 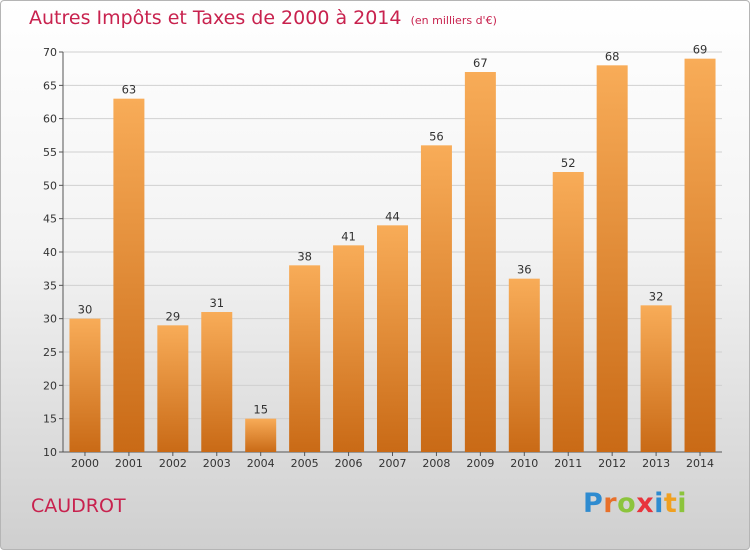 I want to click on x-tick-label: 2002, so click(x=173, y=463).